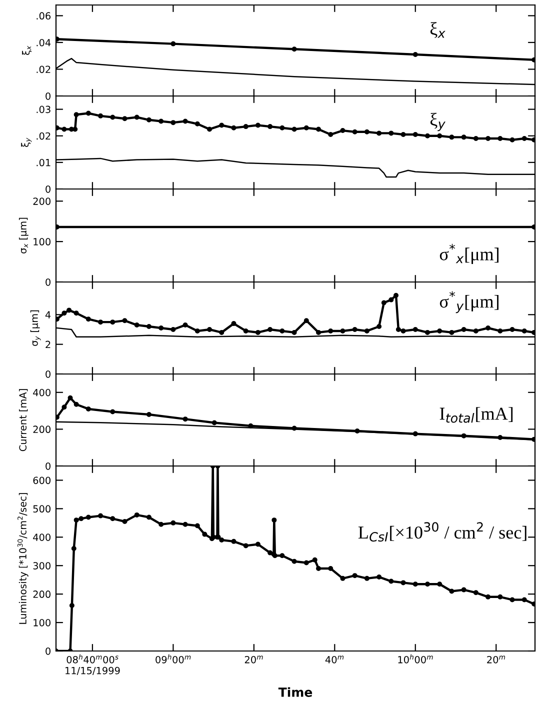 This screenshot has width=554, height=724. What do you see at coordinates (442, 532) in the screenshot?
I see `annotation: L$_{CsI}$[×10$^{30}$ / cm$^{2}$ / sec]` at bounding box center [442, 532].